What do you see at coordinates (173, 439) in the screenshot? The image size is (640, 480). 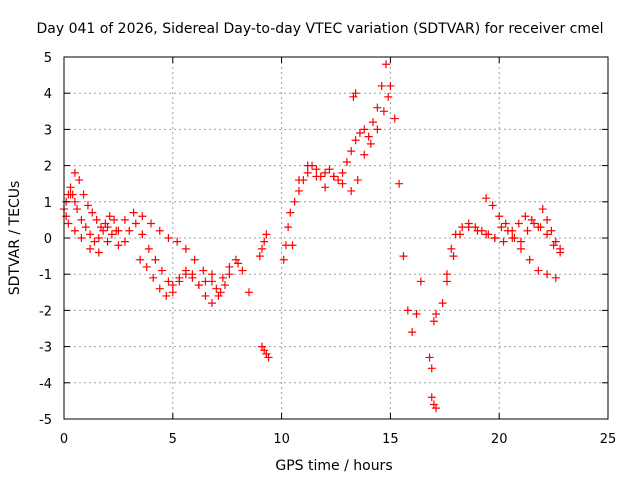 I see `x-tick-label: 5` at bounding box center [173, 439].